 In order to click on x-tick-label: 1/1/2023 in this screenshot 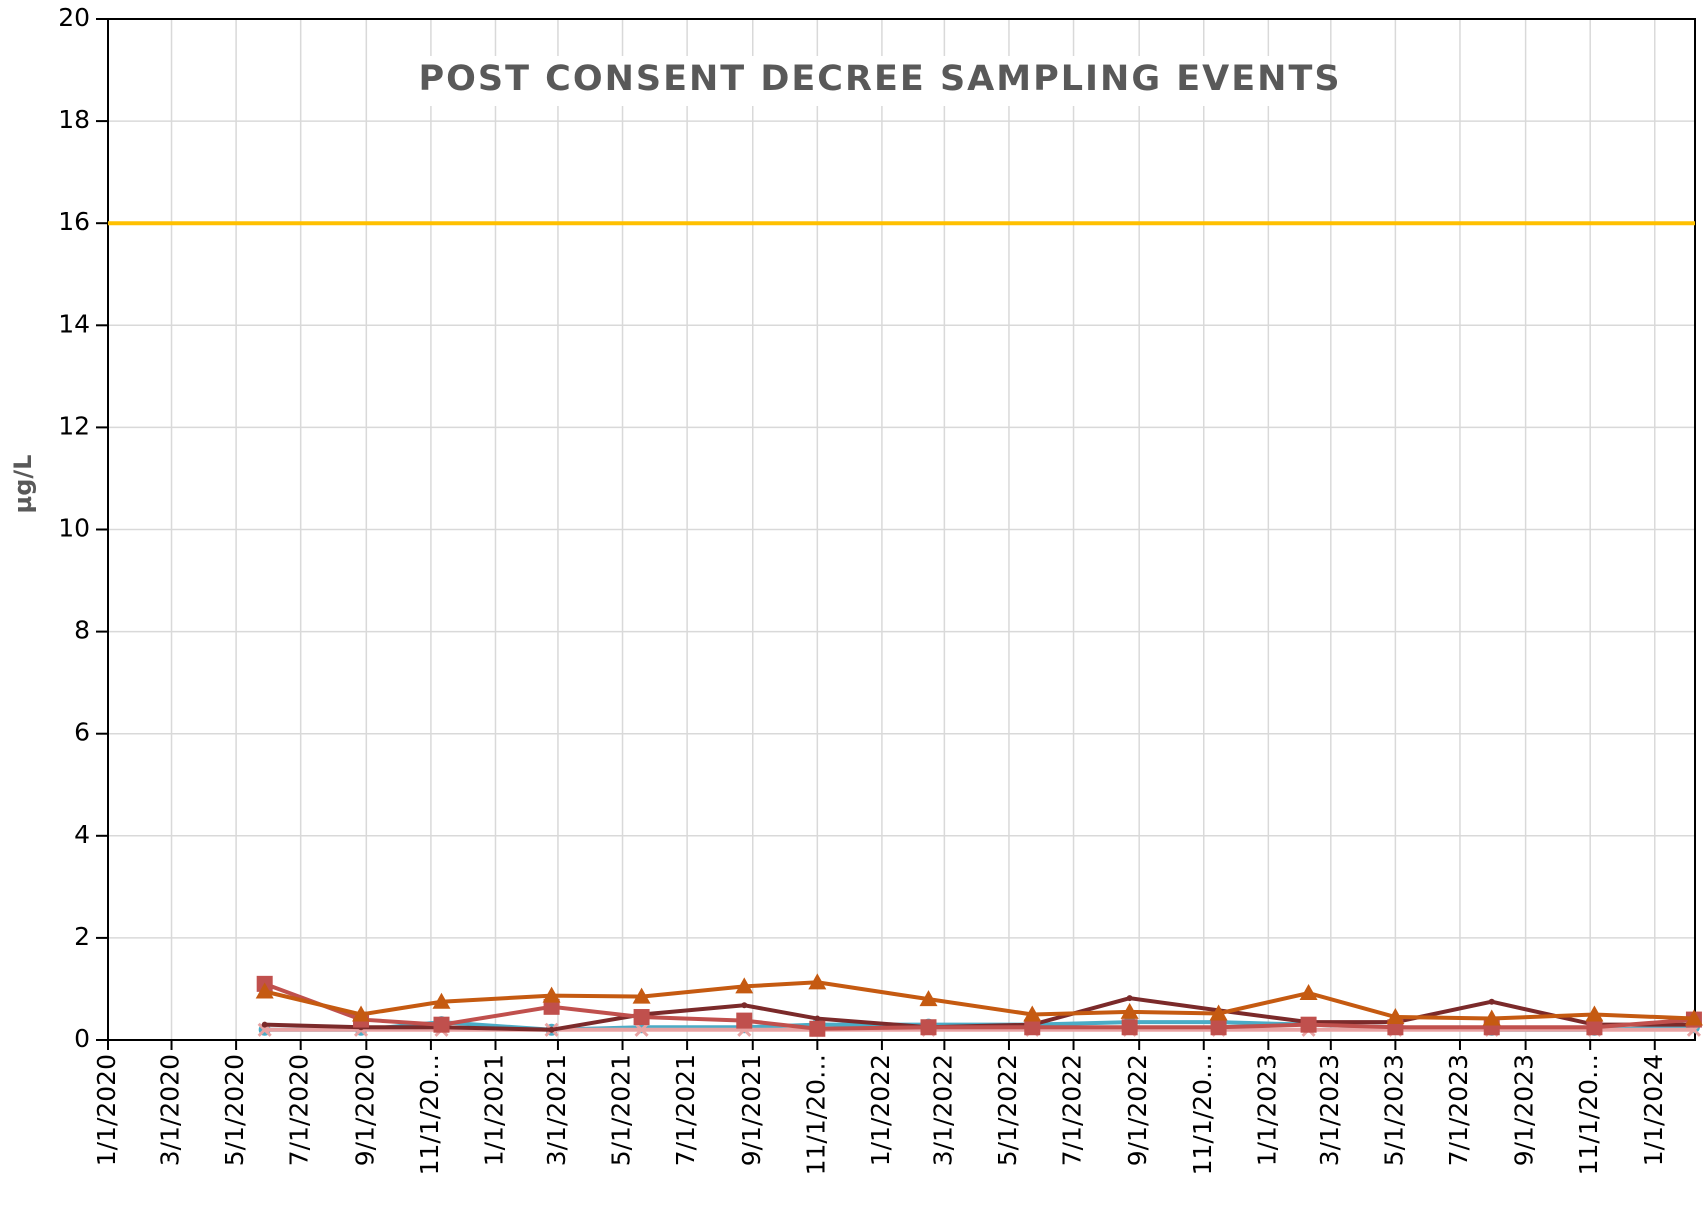, I will do `click(1266, 1110)`.